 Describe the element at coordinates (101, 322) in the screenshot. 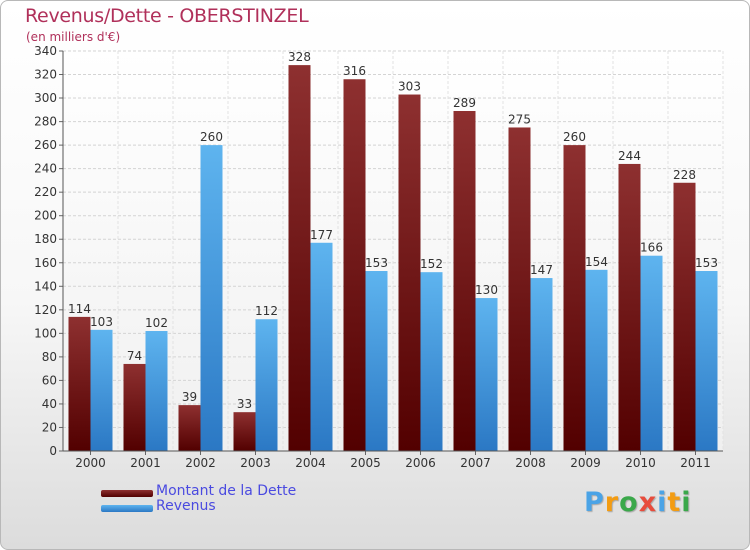

I see `data-label-revenus-2000: 103` at that location.